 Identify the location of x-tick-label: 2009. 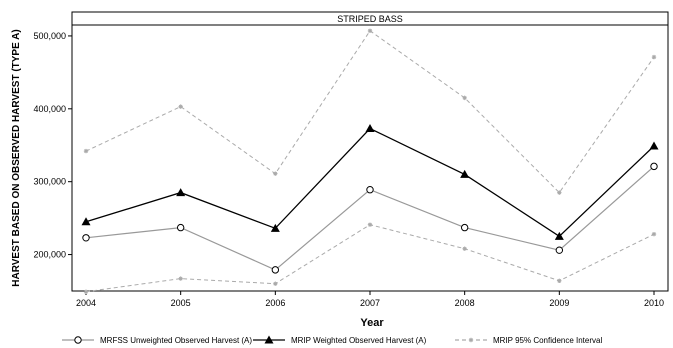
(559, 303).